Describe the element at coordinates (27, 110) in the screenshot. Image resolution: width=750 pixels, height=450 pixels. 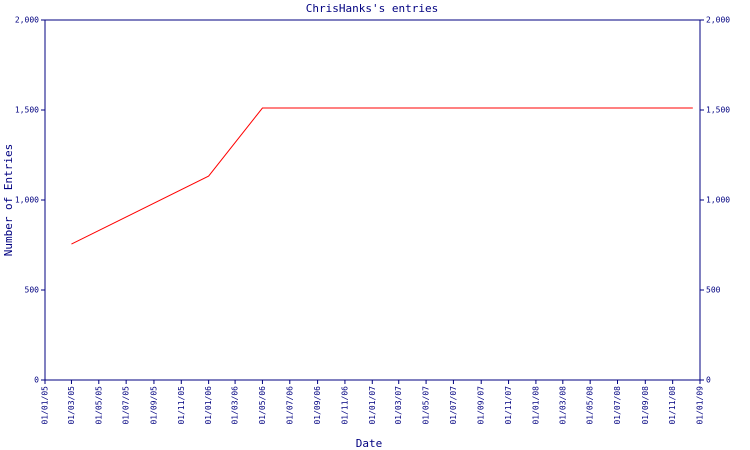
I see `y-tick-label: 1,500` at that location.